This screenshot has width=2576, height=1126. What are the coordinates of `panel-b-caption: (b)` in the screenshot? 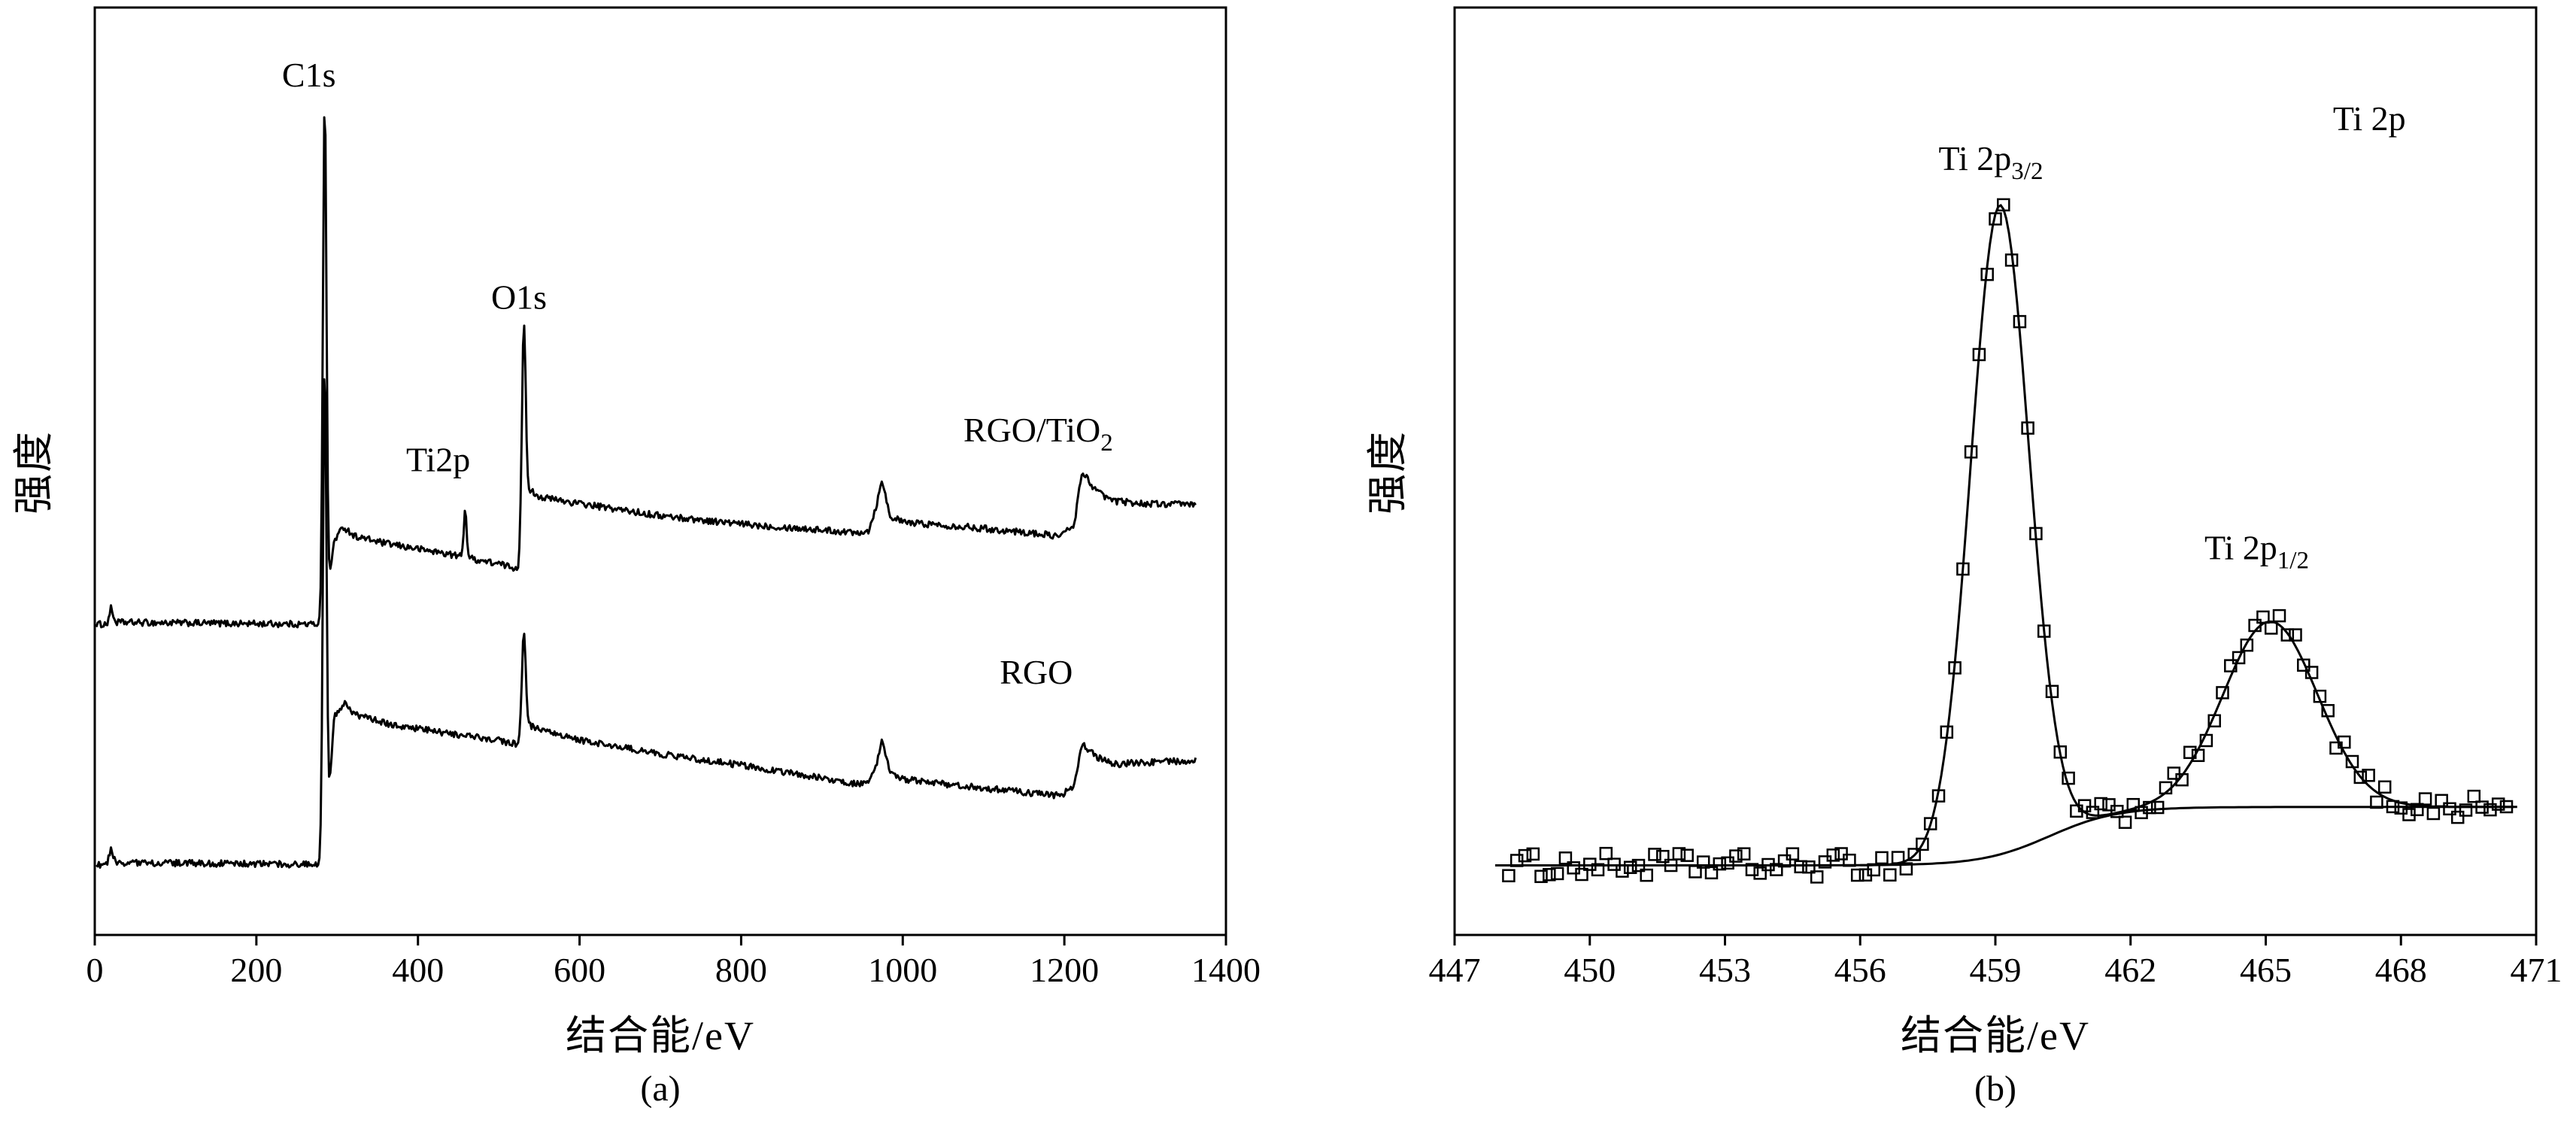 It's located at (1995, 1089).